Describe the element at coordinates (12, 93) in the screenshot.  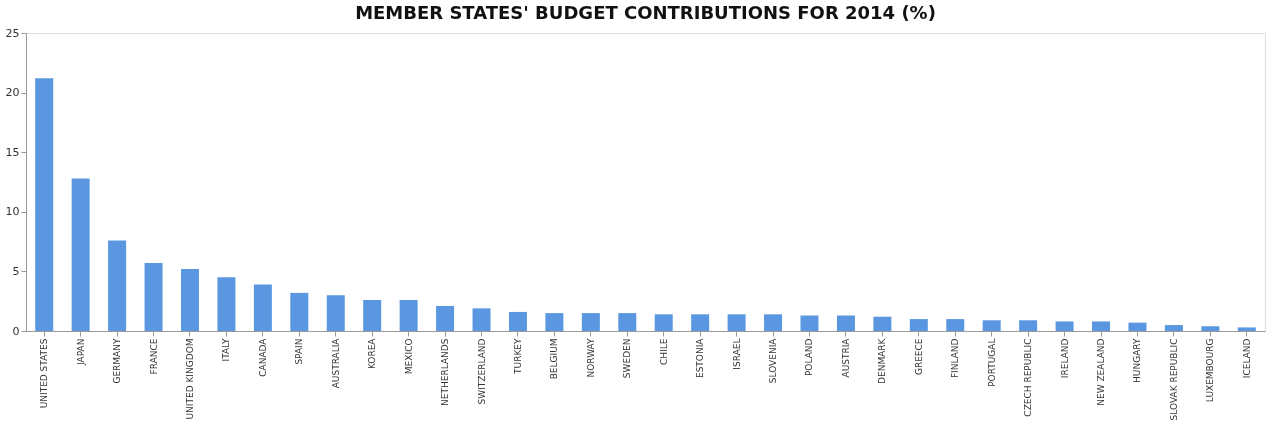
I see `y-tick-label: 20` at that location.